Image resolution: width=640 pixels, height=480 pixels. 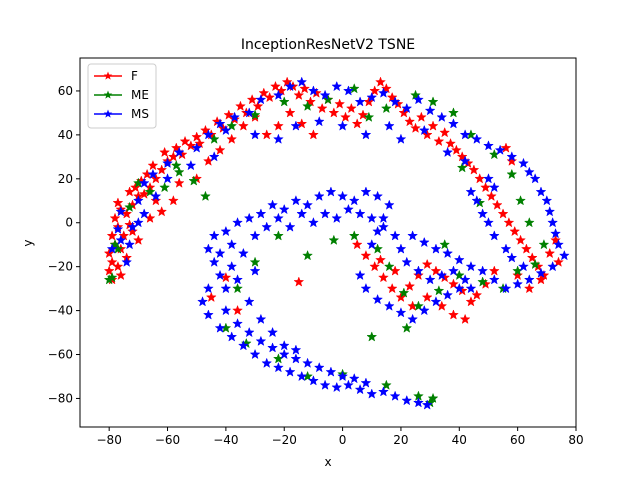 I want to click on chart-legend: F ME MS, so click(x=122, y=96).